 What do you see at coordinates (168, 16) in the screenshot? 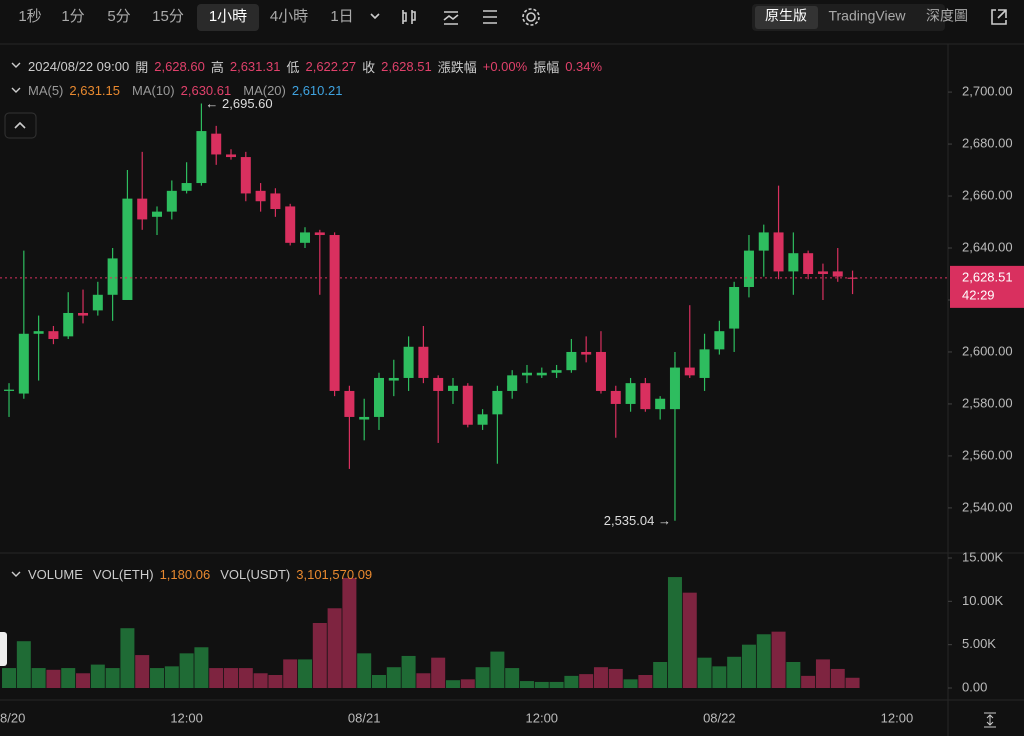
I see `interval-tab: 15分` at bounding box center [168, 16].